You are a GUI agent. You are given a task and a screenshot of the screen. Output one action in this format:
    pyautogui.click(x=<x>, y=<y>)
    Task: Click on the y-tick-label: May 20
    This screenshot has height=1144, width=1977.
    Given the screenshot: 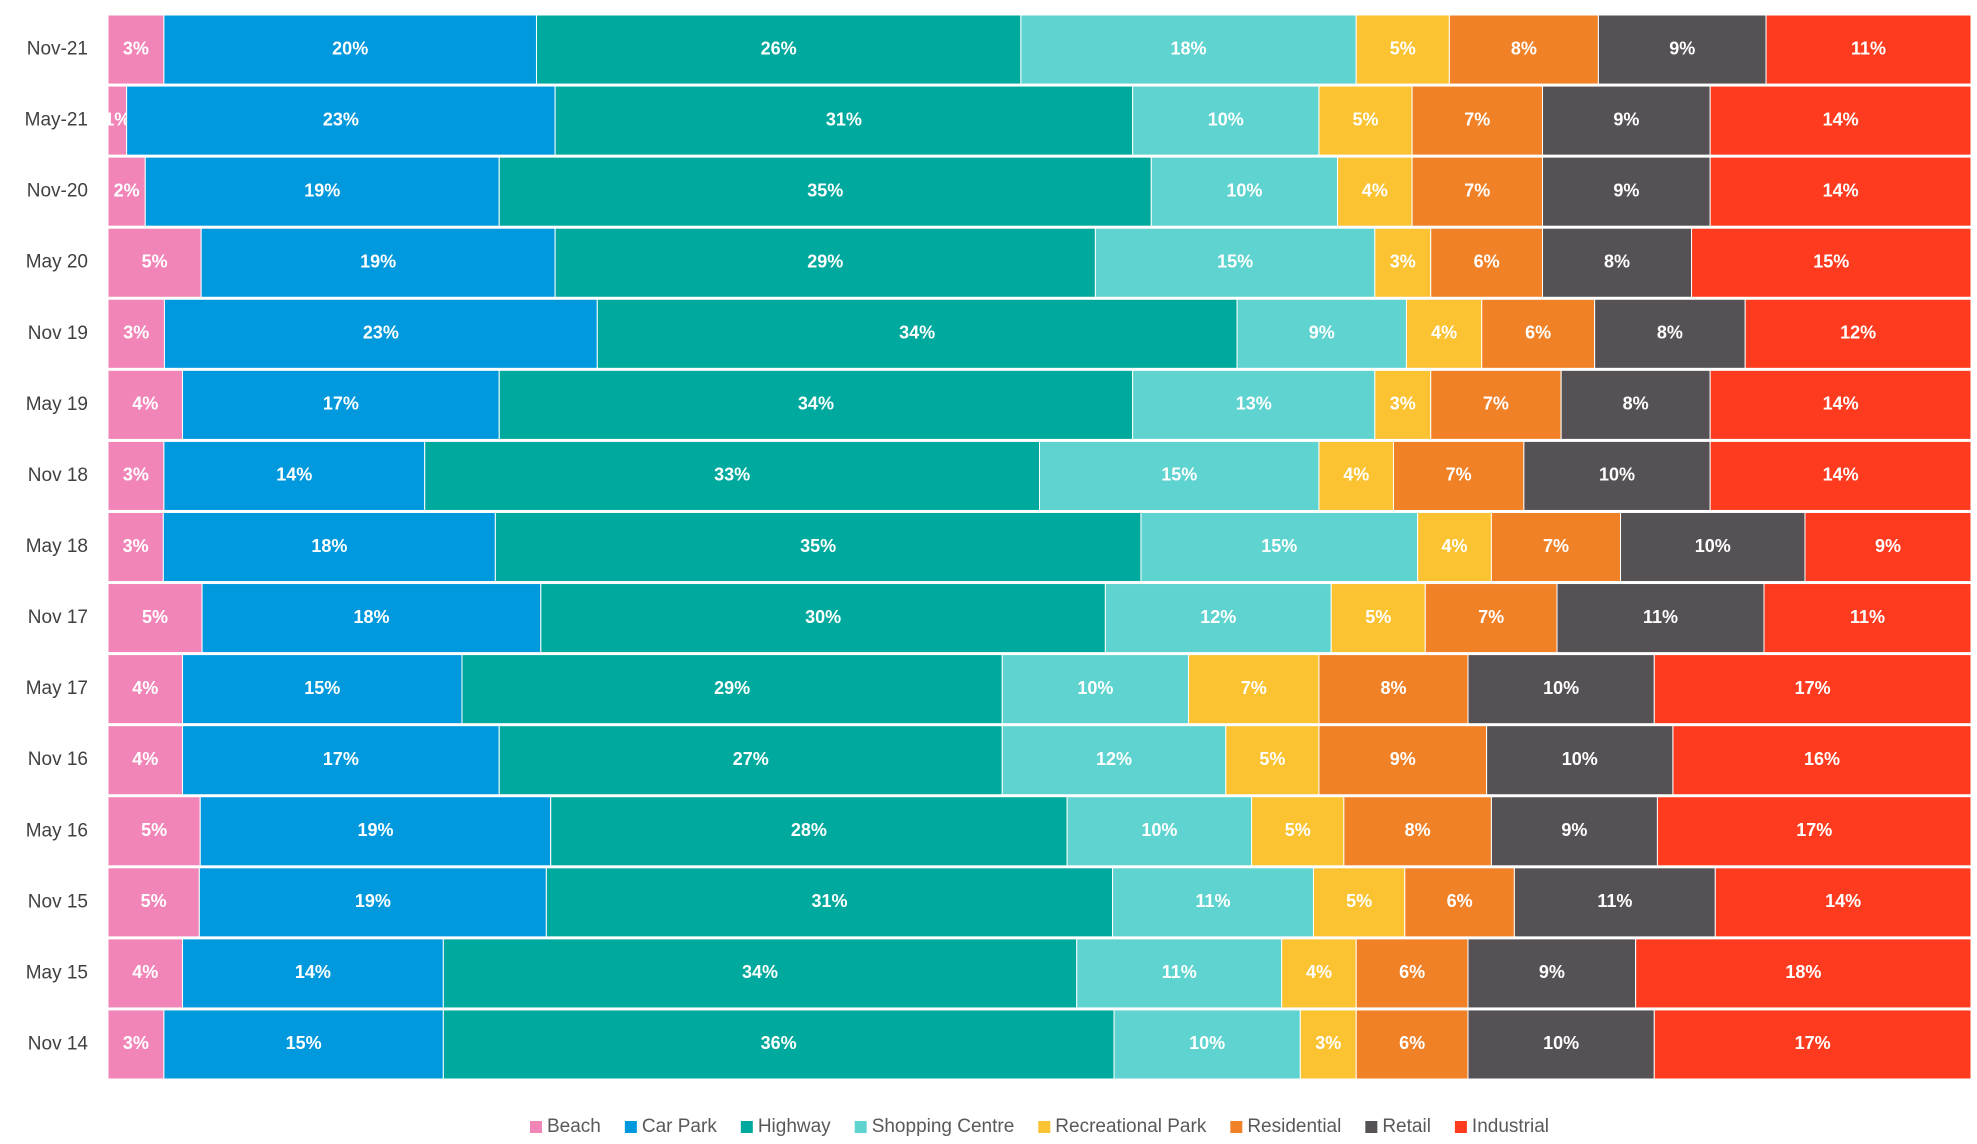 What is the action you would take?
    pyautogui.click(x=57, y=262)
    